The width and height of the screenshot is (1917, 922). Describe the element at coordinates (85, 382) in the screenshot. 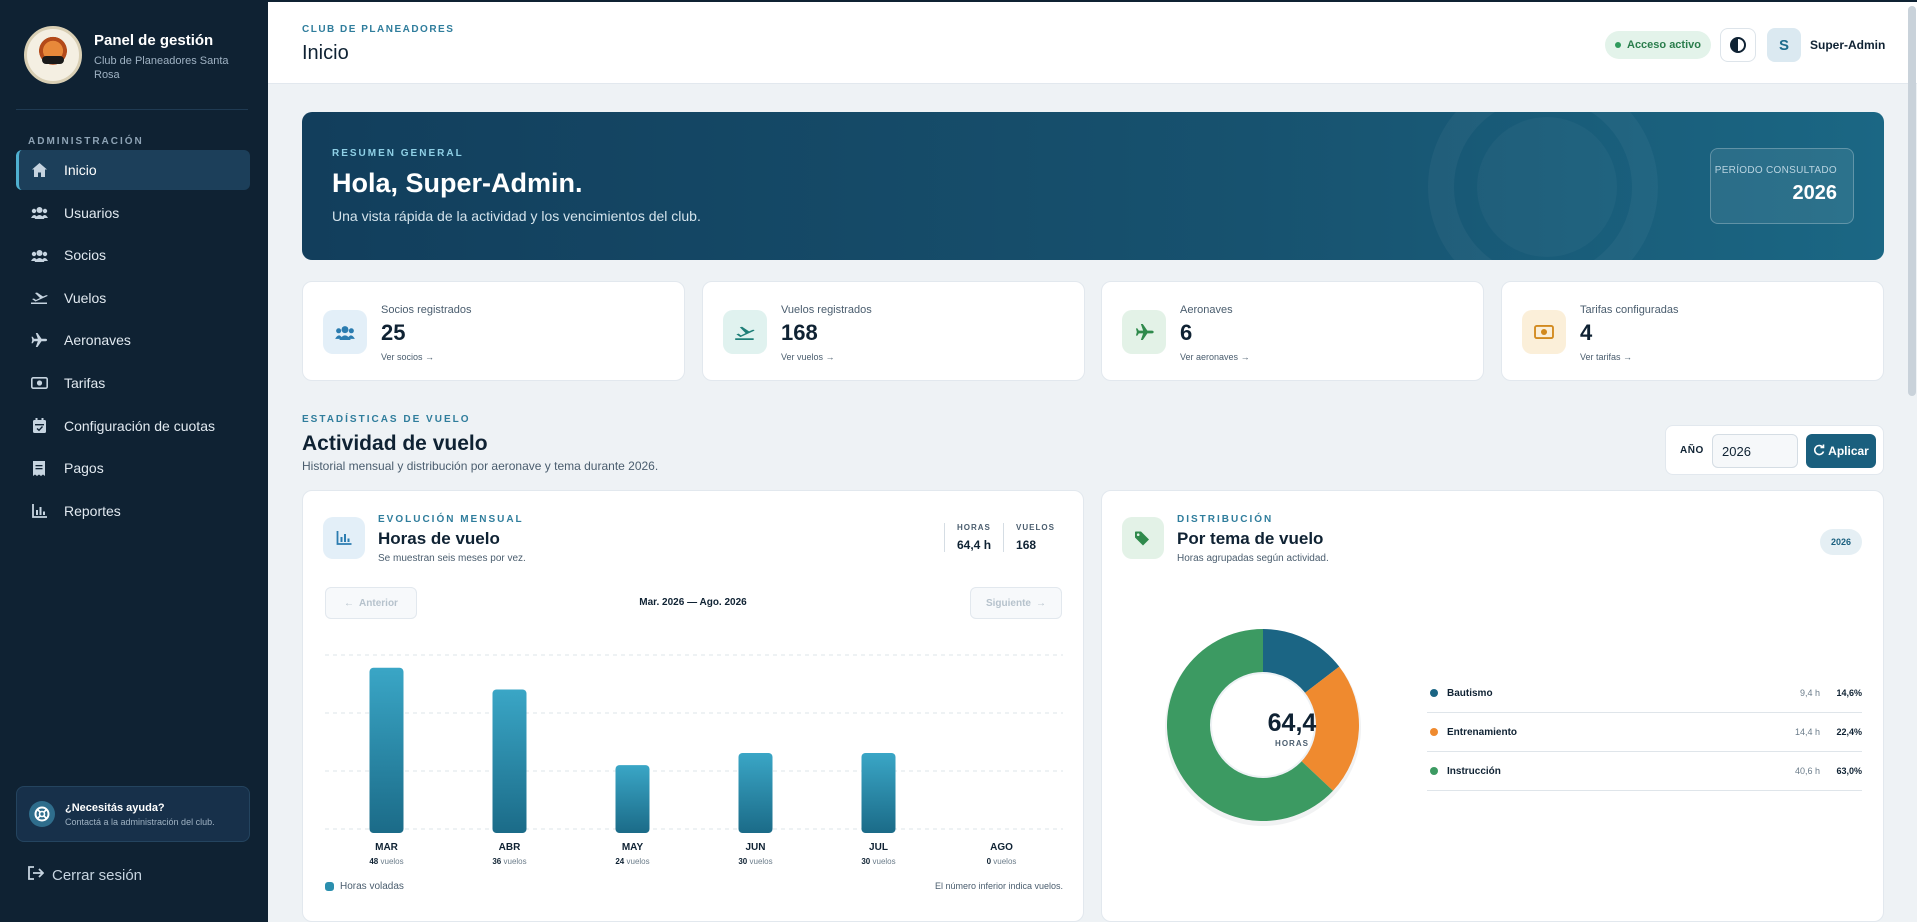

I see `sidebar-item-label: Tarifas` at that location.